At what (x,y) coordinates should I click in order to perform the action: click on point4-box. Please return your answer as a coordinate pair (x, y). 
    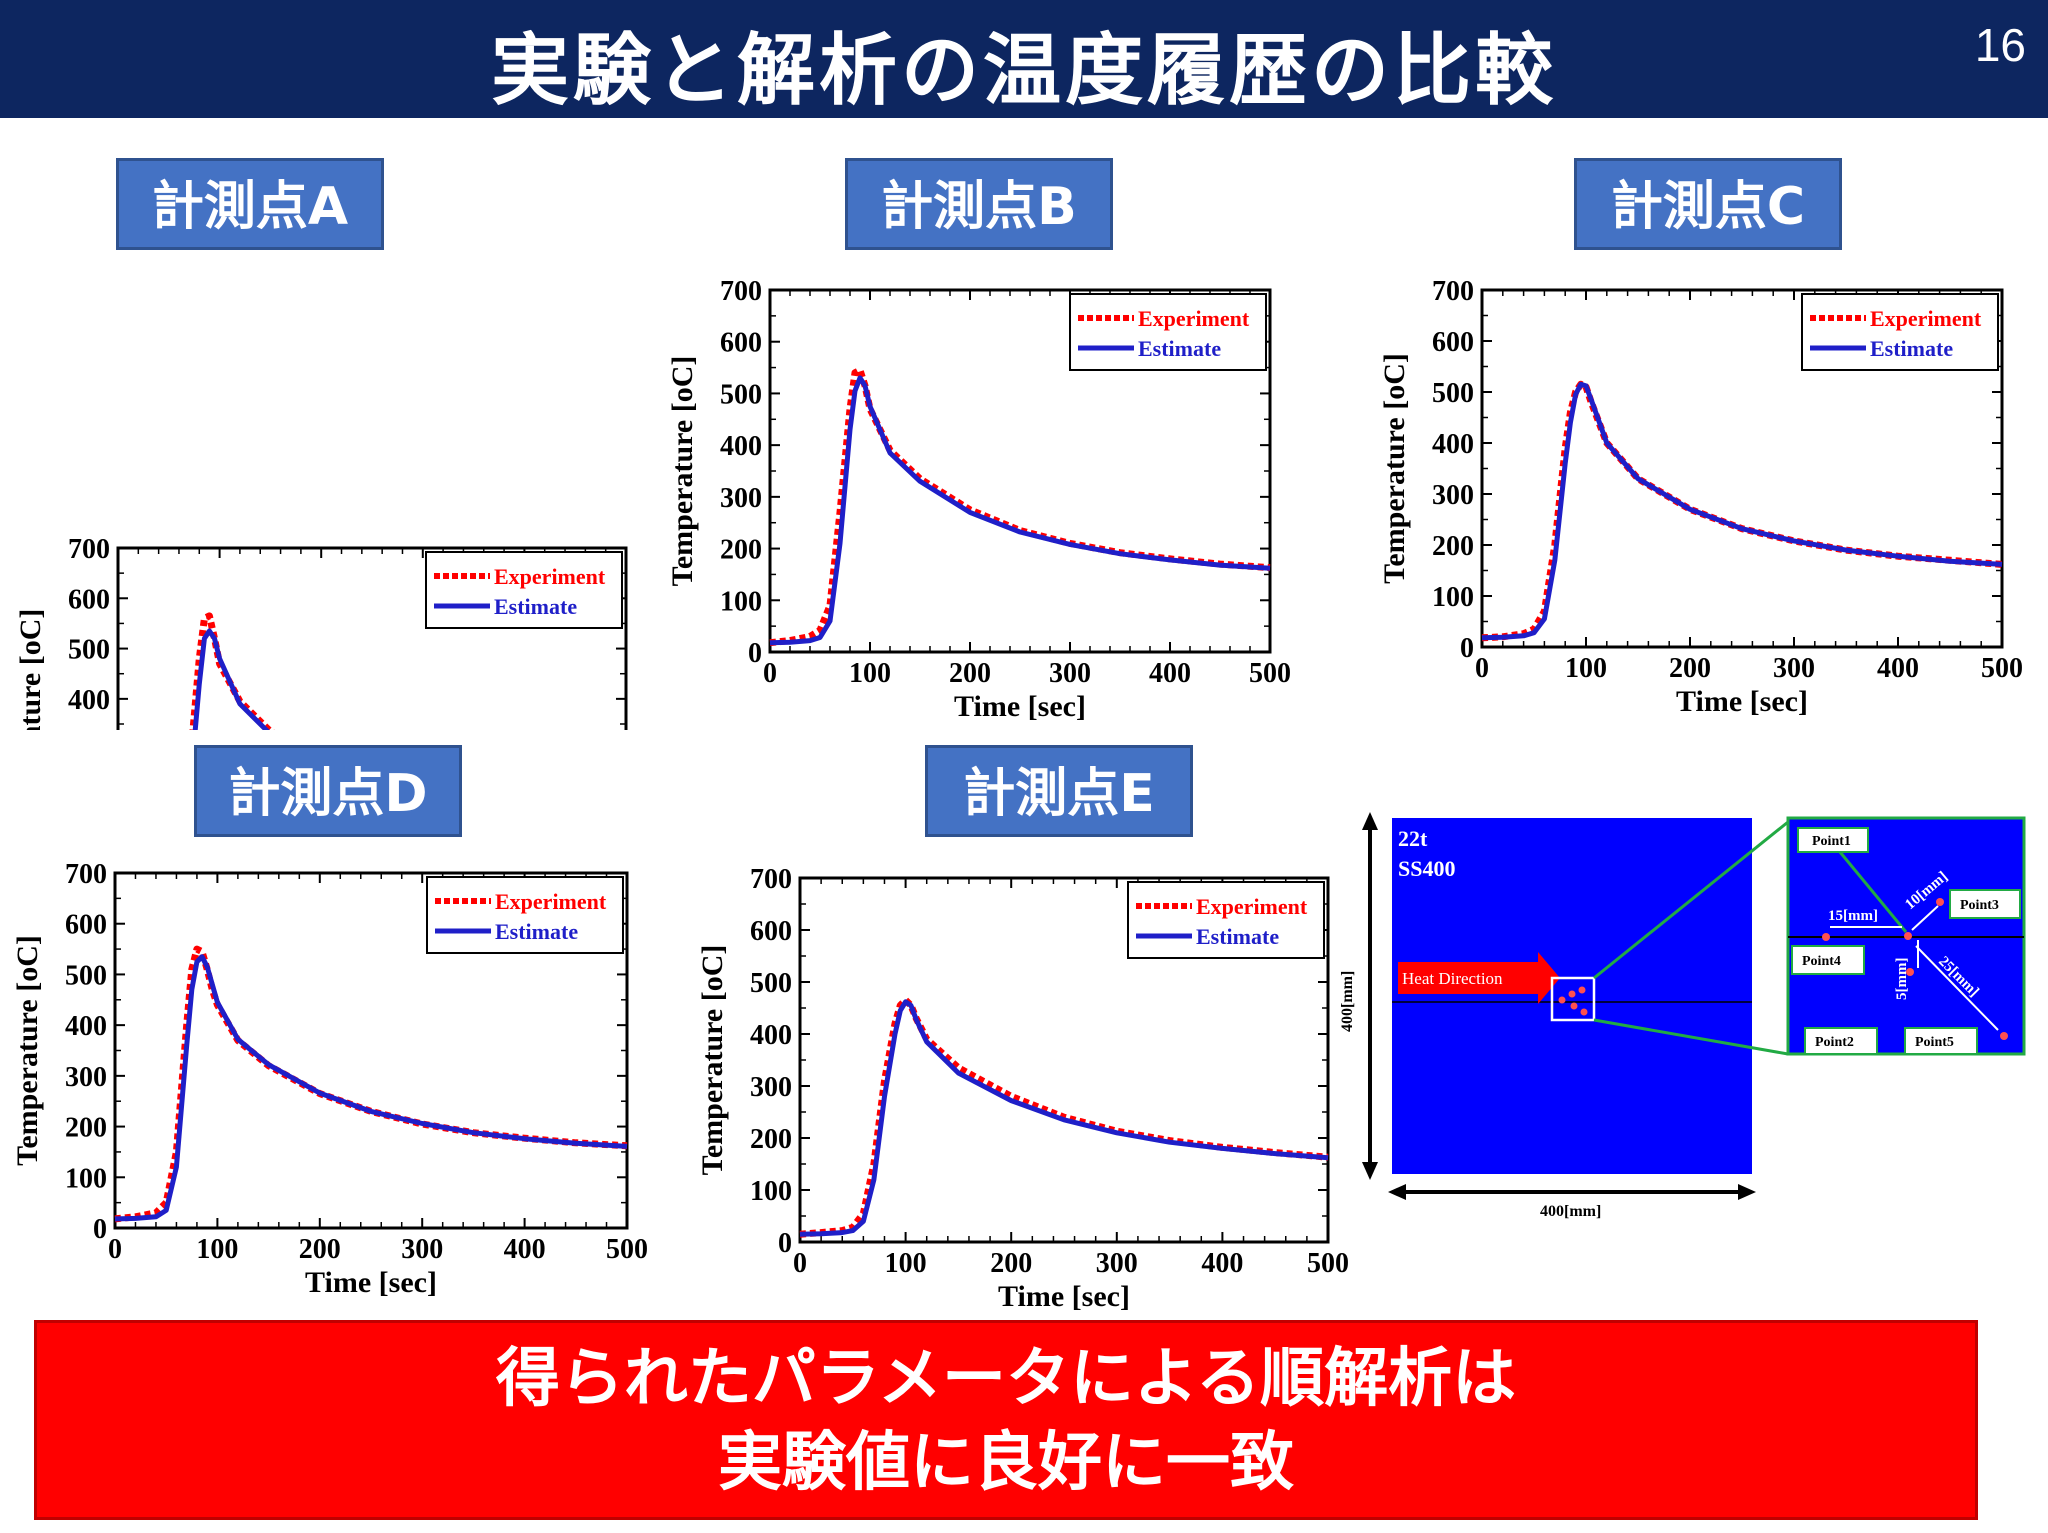
    Looking at the image, I should click on (1828, 960).